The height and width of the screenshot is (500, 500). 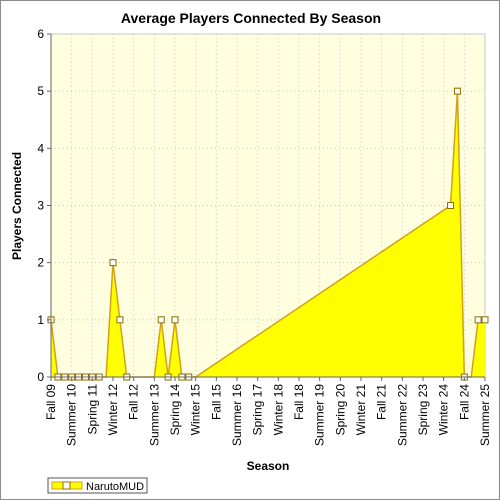 What do you see at coordinates (423, 410) in the screenshot?
I see `x-tick-label: Spring 23` at bounding box center [423, 410].